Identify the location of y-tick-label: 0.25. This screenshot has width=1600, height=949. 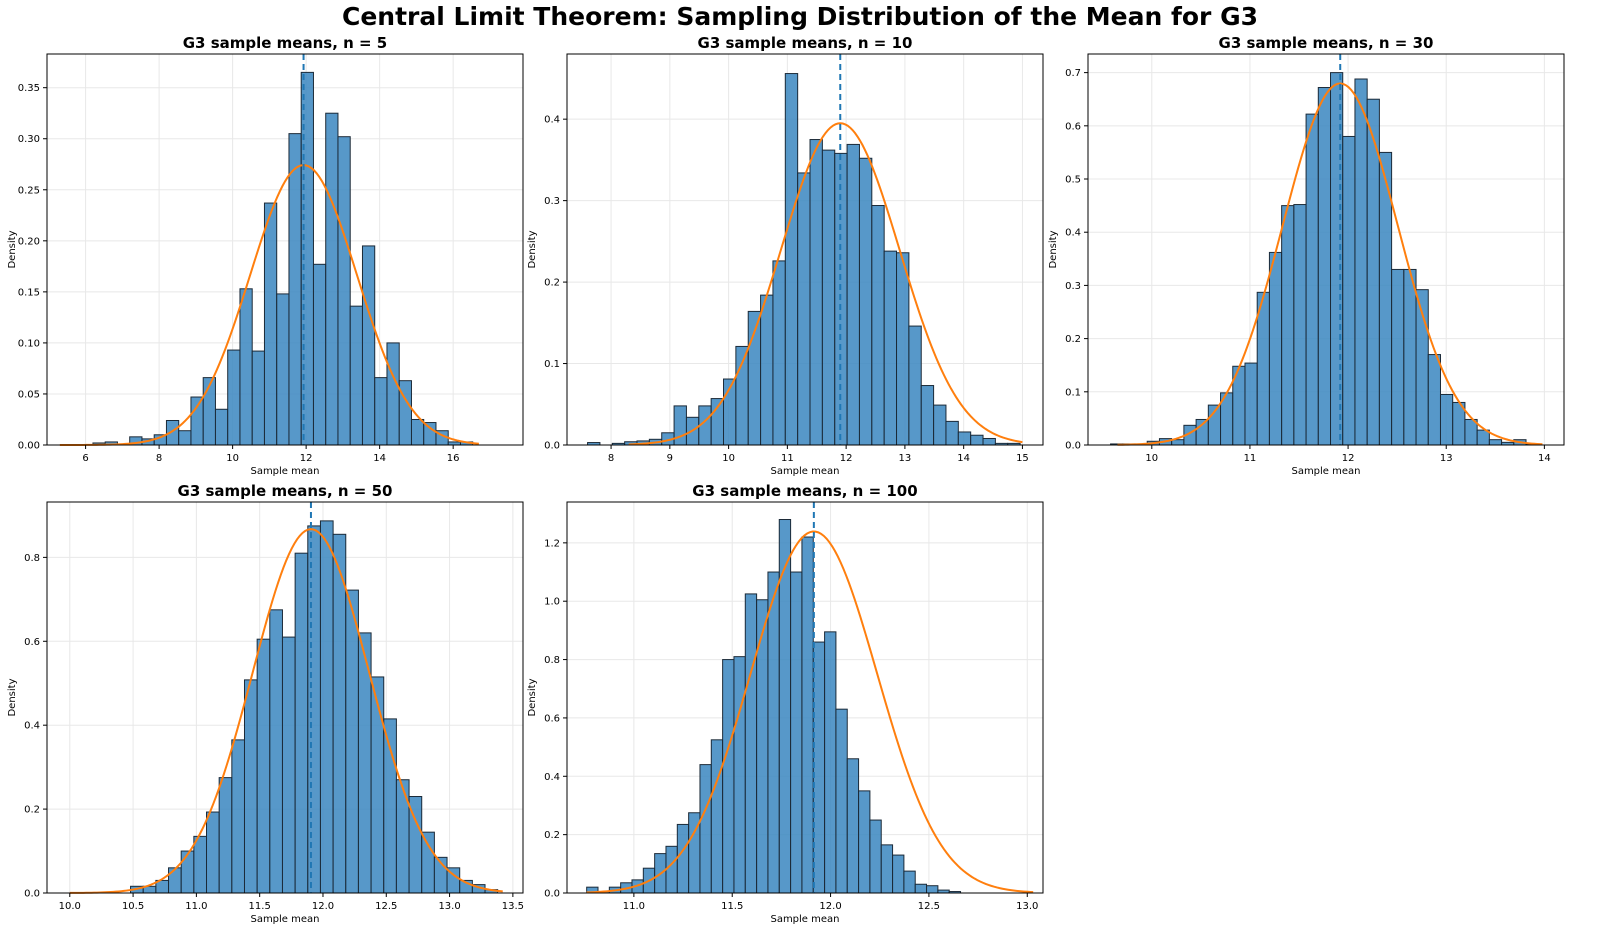
(29, 190).